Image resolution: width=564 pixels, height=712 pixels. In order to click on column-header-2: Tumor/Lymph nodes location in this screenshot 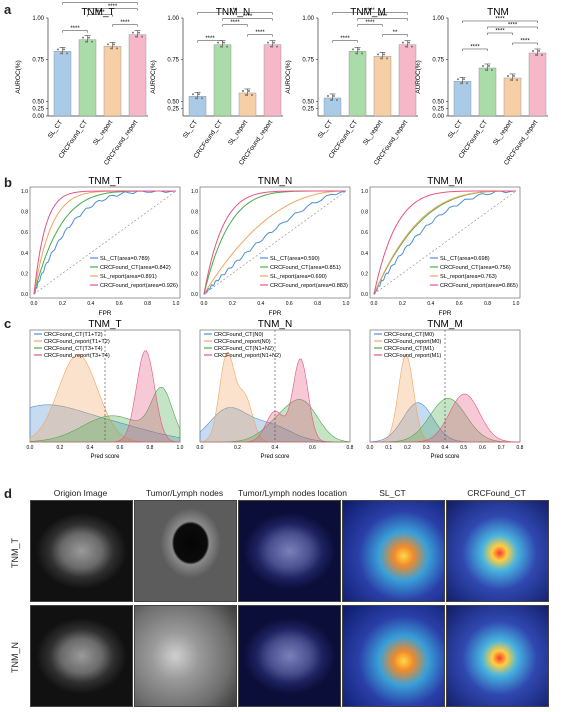, I will do `click(292, 493)`.